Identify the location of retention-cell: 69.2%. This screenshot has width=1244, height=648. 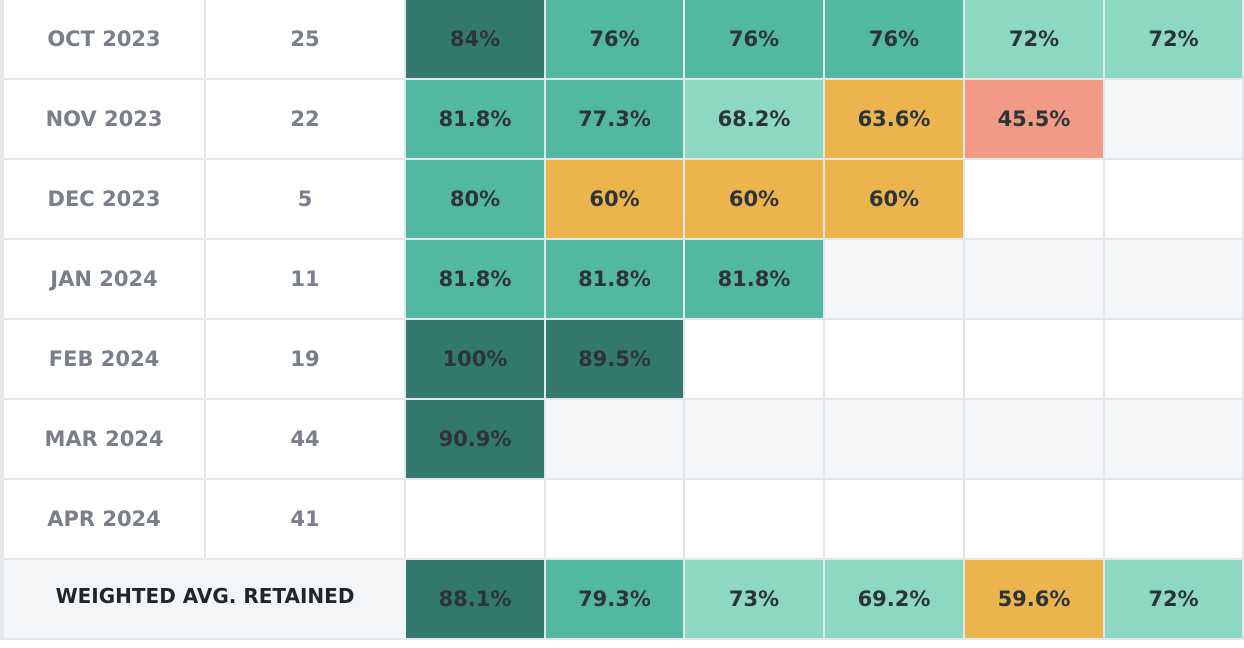
(895, 600).